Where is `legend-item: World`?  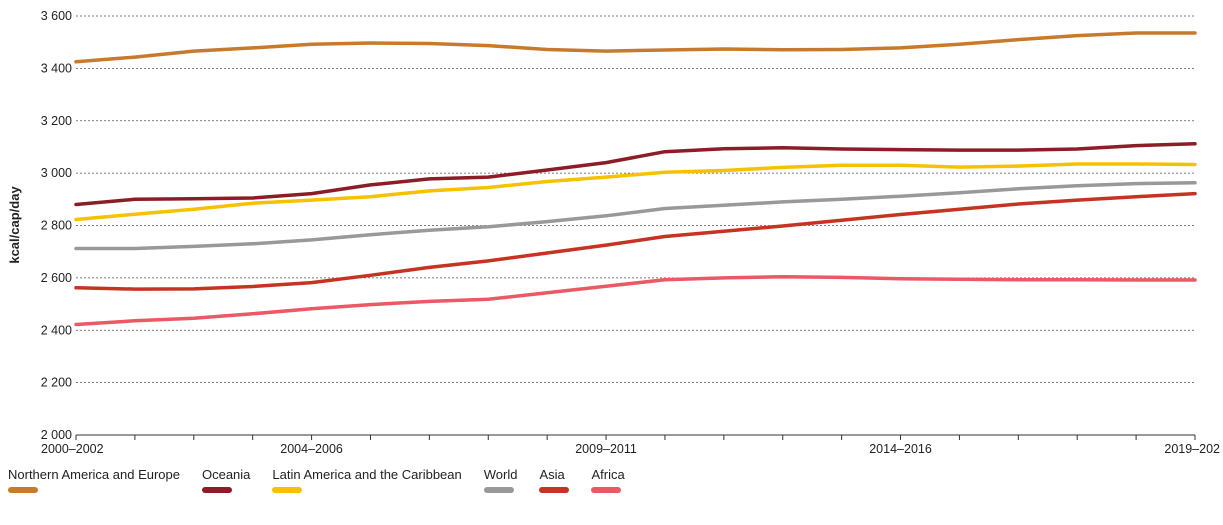
legend-item: World is located at coordinates (500, 480).